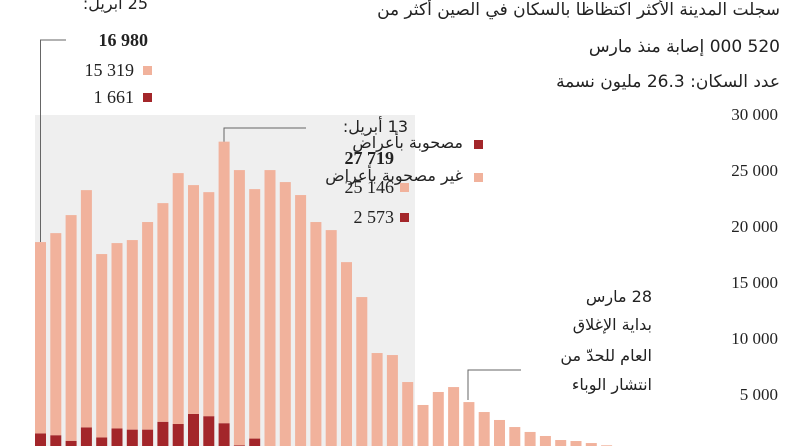  I want to click on annotation-text: 28 مارس, so click(618, 296).